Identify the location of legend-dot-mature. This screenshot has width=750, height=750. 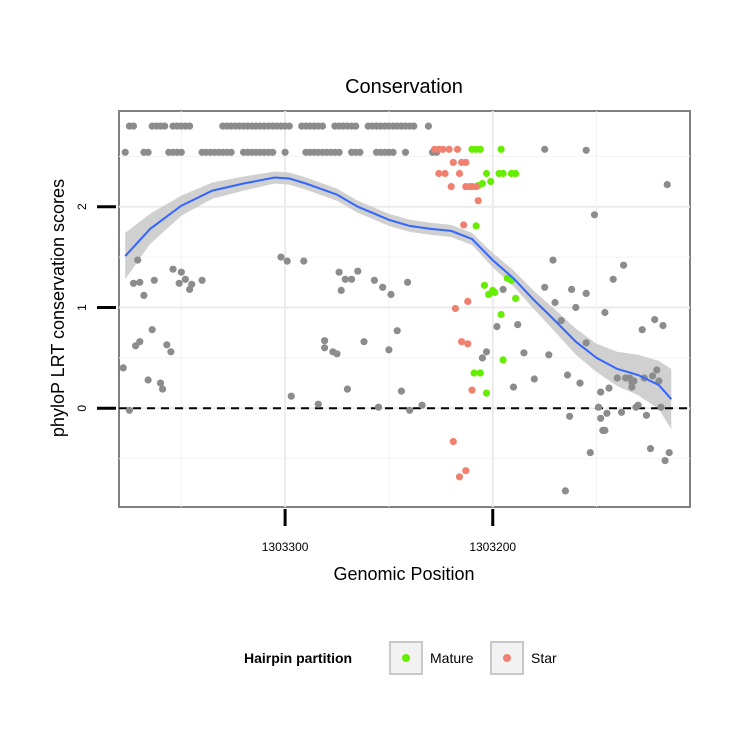
(406, 658).